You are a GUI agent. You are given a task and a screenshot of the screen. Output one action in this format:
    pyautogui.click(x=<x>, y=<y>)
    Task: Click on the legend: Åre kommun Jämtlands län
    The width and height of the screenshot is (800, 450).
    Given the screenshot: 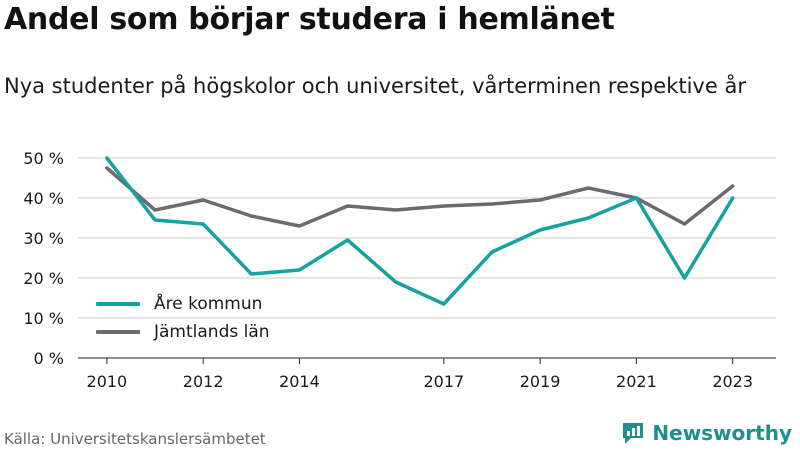 What is the action you would take?
    pyautogui.click(x=183, y=318)
    